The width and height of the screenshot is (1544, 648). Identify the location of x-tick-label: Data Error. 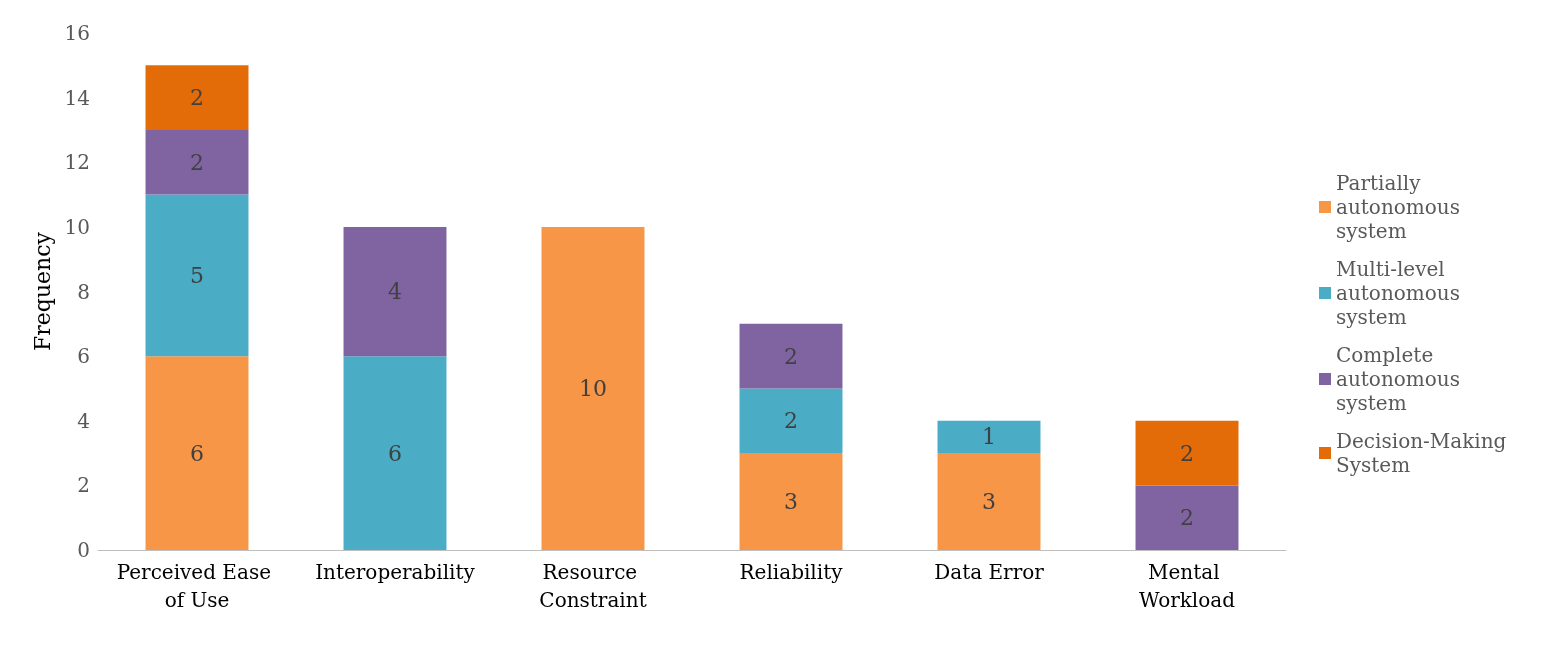
(989, 572).